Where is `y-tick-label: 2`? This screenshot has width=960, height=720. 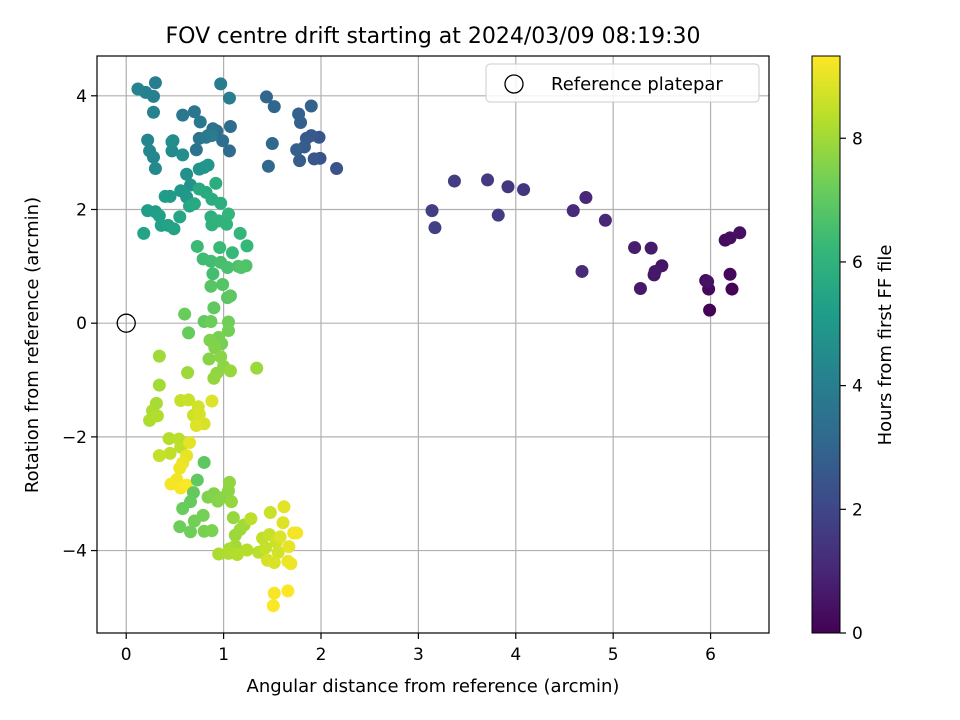 y-tick-label: 2 is located at coordinates (81, 210).